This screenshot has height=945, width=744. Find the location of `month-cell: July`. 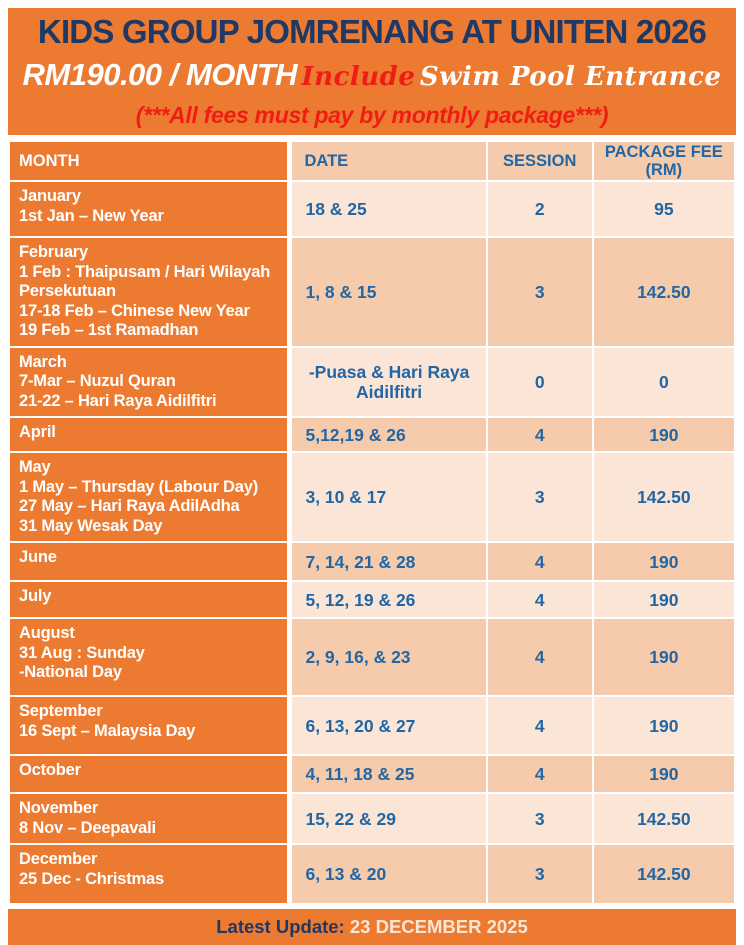

month-cell: July is located at coordinates (150, 599).